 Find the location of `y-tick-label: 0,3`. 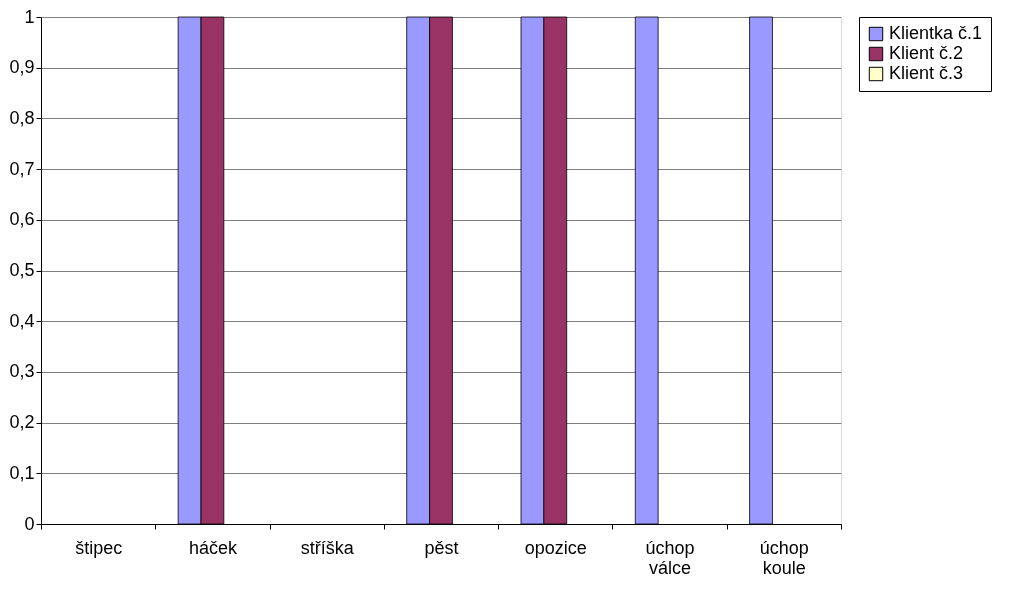

y-tick-label: 0,3 is located at coordinates (22, 371).